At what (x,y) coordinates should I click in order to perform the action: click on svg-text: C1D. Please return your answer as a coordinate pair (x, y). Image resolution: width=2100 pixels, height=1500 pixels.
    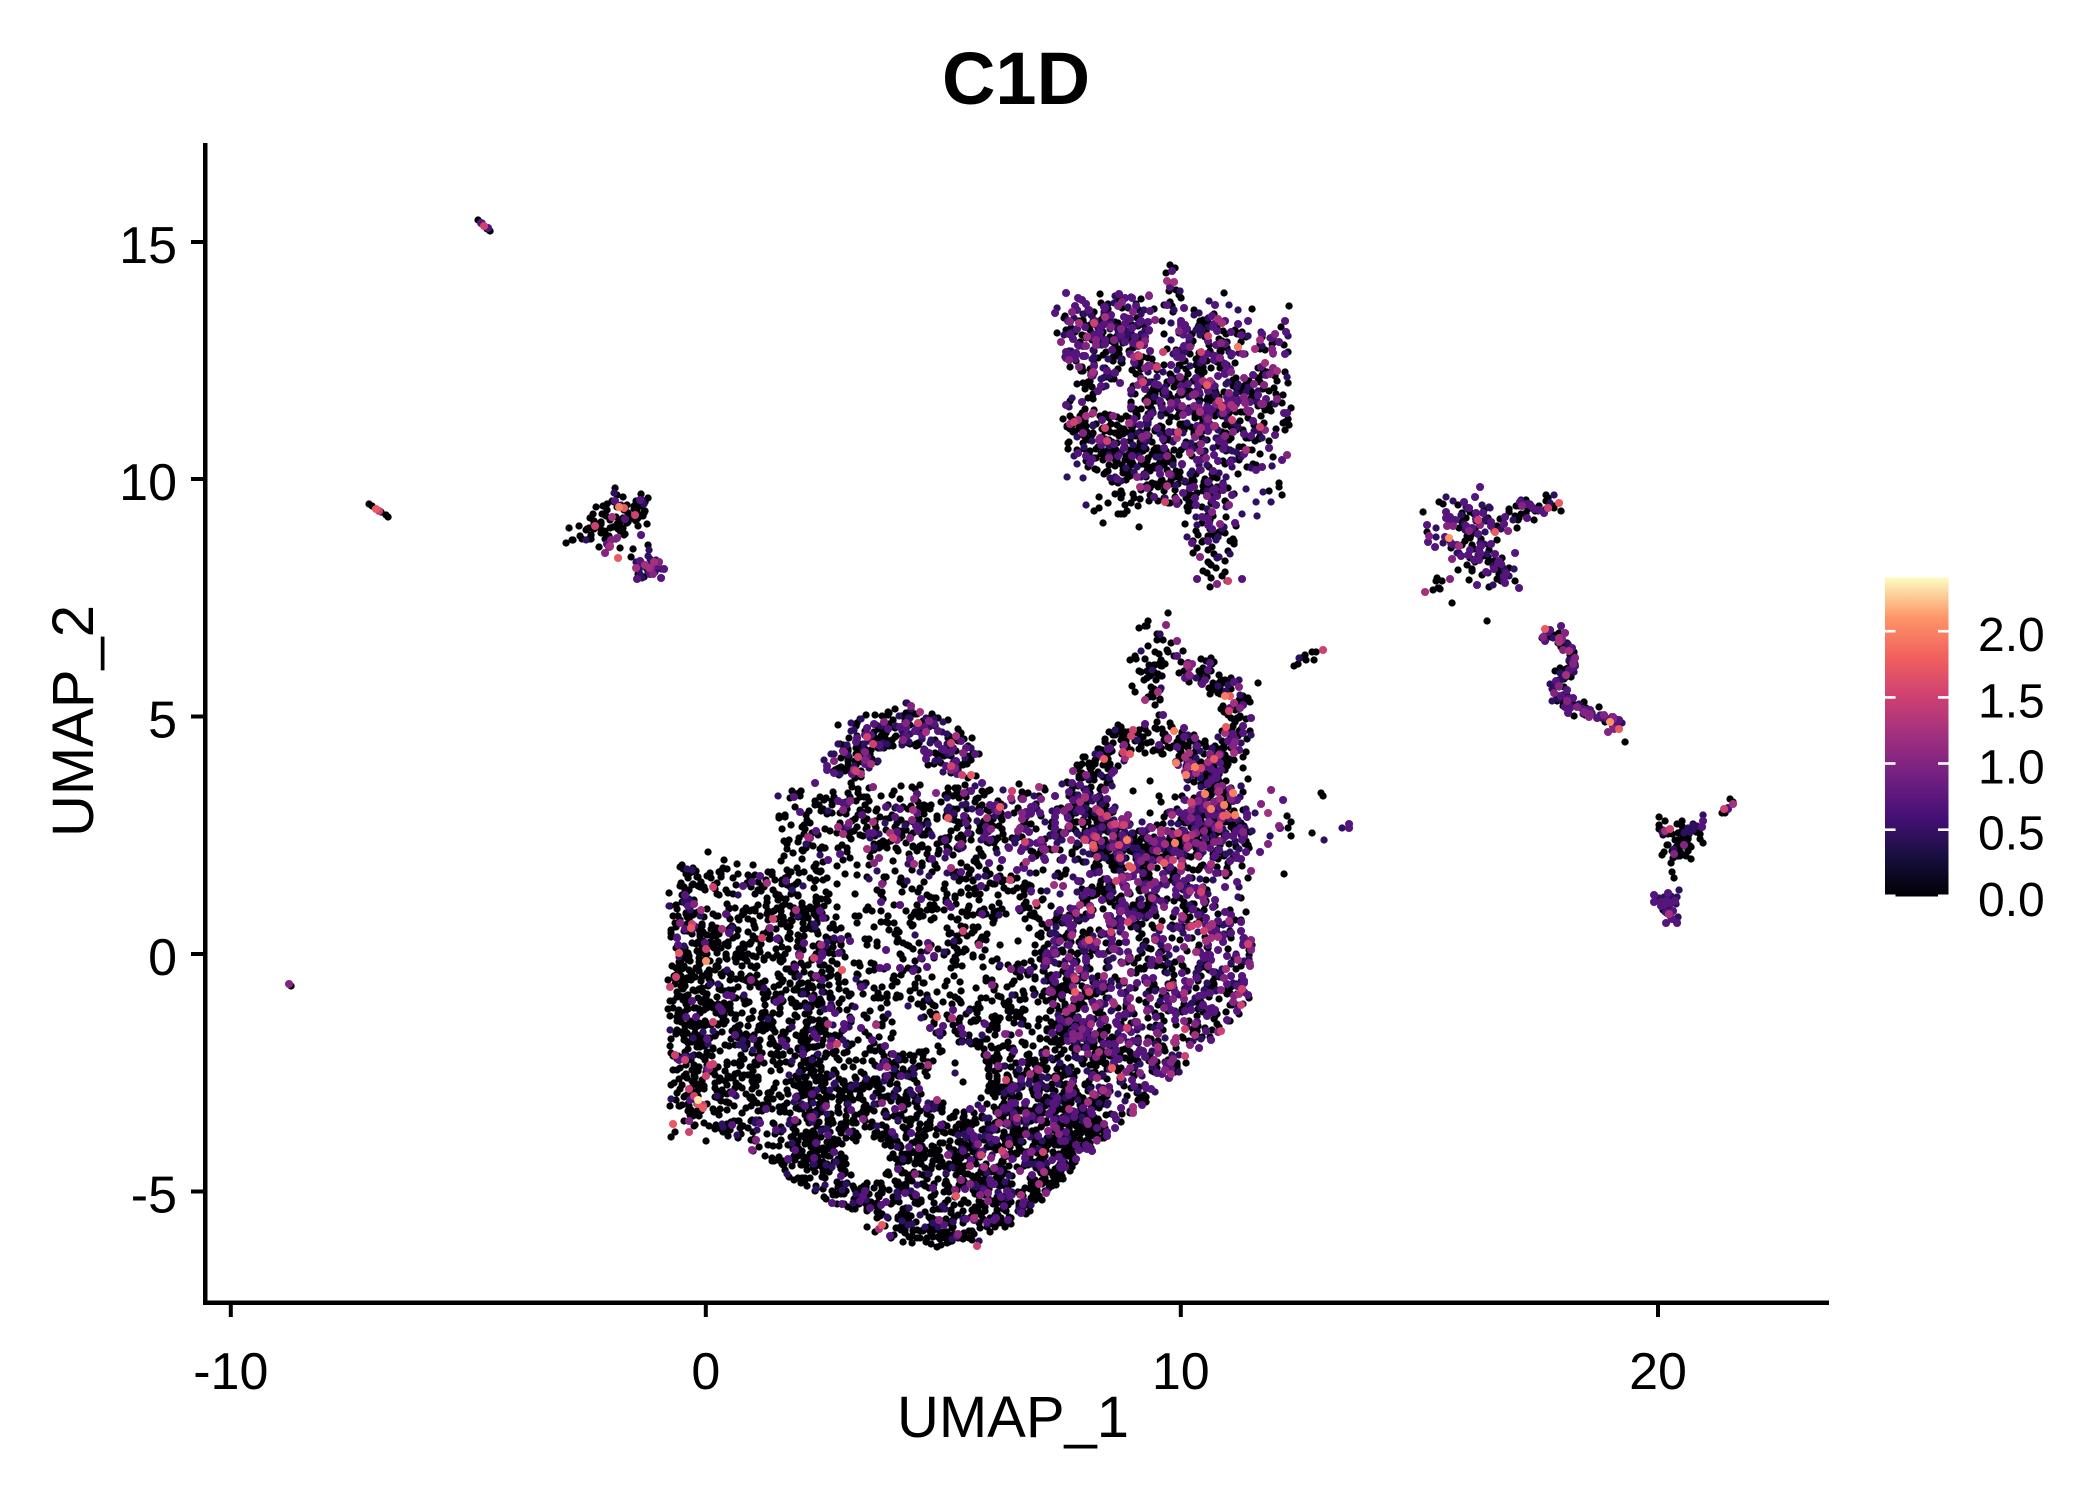
    Looking at the image, I should click on (1016, 78).